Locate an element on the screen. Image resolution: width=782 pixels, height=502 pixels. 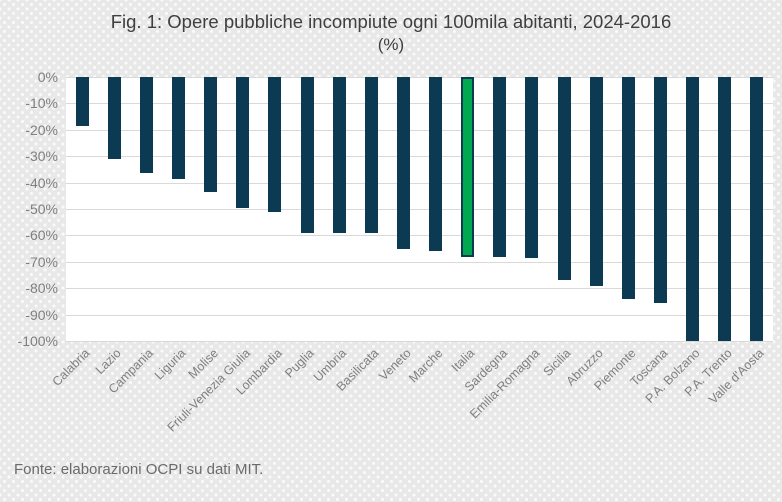
source-note: Fonte: elaborazioni OCPI su dati MIT. is located at coordinates (139, 469).